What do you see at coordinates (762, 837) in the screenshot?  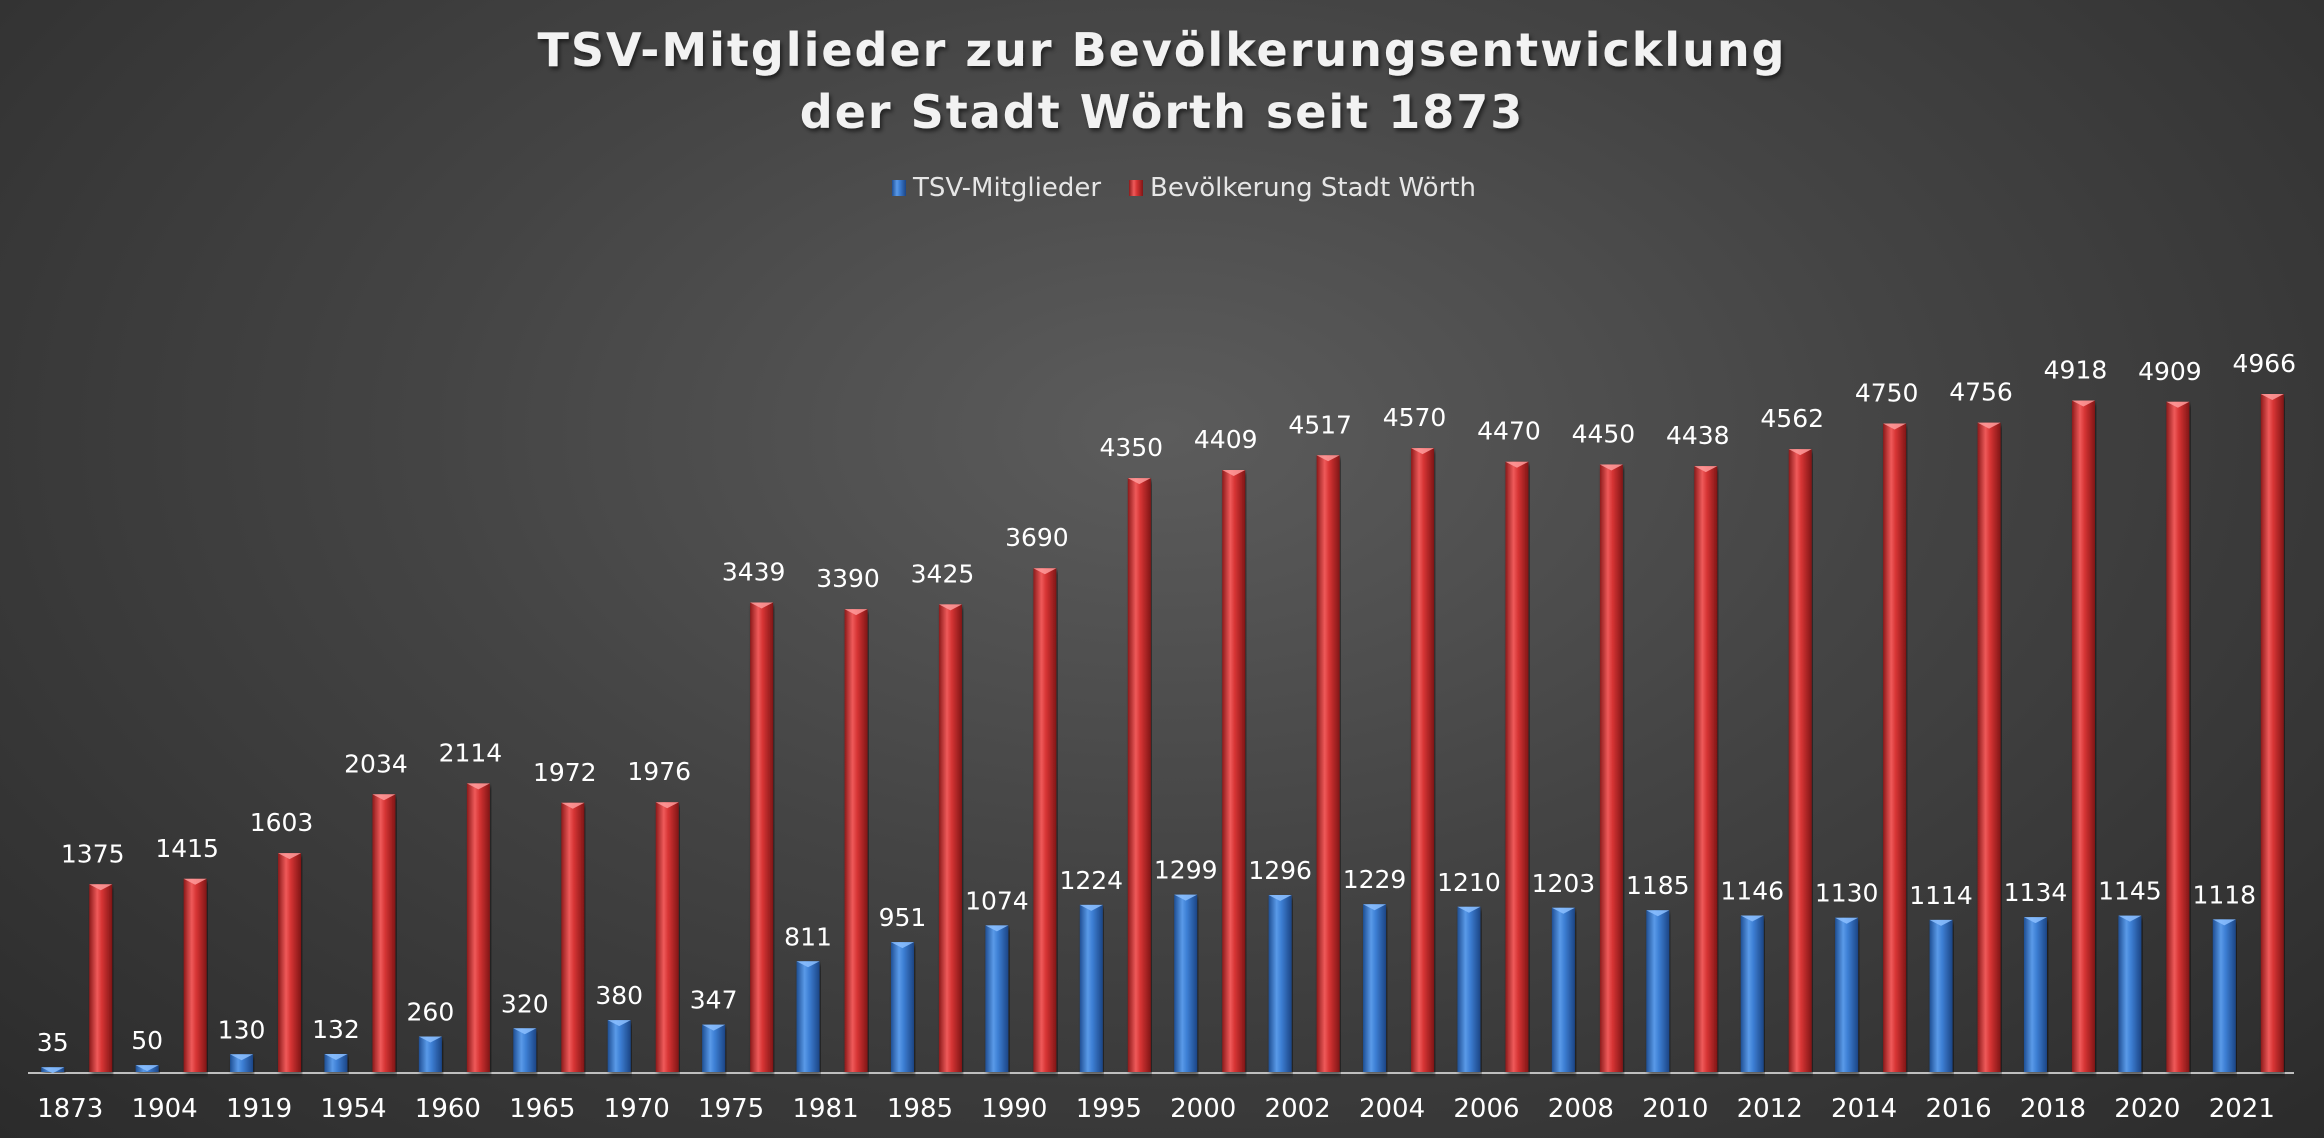 I see `bar-population-1975` at bounding box center [762, 837].